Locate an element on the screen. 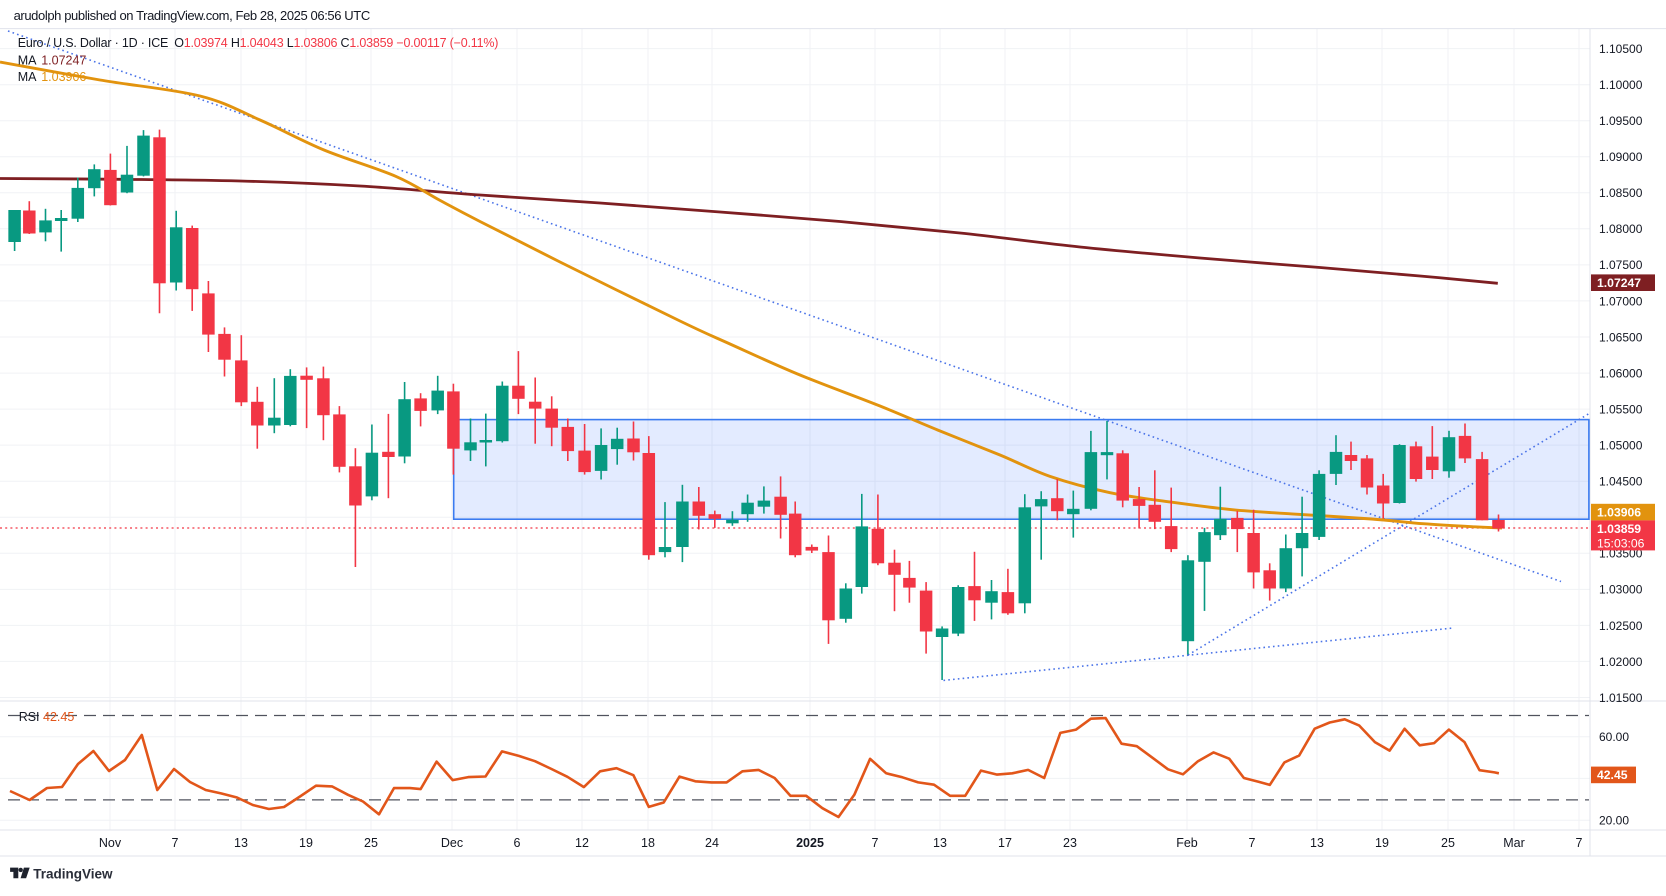  svg-text: 24 is located at coordinates (712, 843).